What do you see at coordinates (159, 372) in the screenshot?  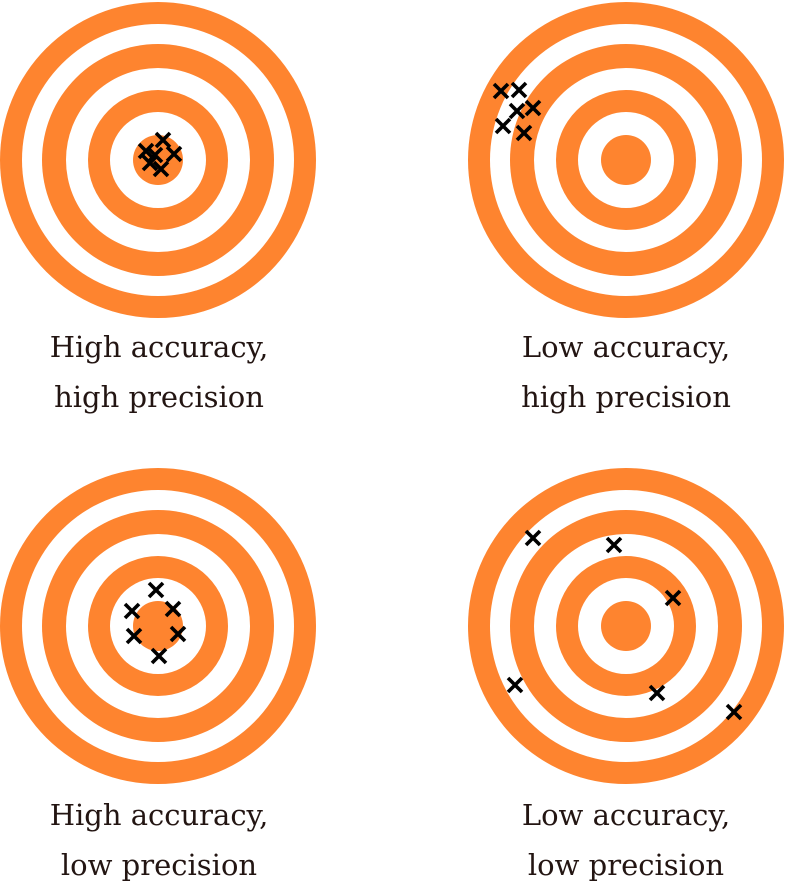 I see `caption: High accuracy, high precision` at bounding box center [159, 372].